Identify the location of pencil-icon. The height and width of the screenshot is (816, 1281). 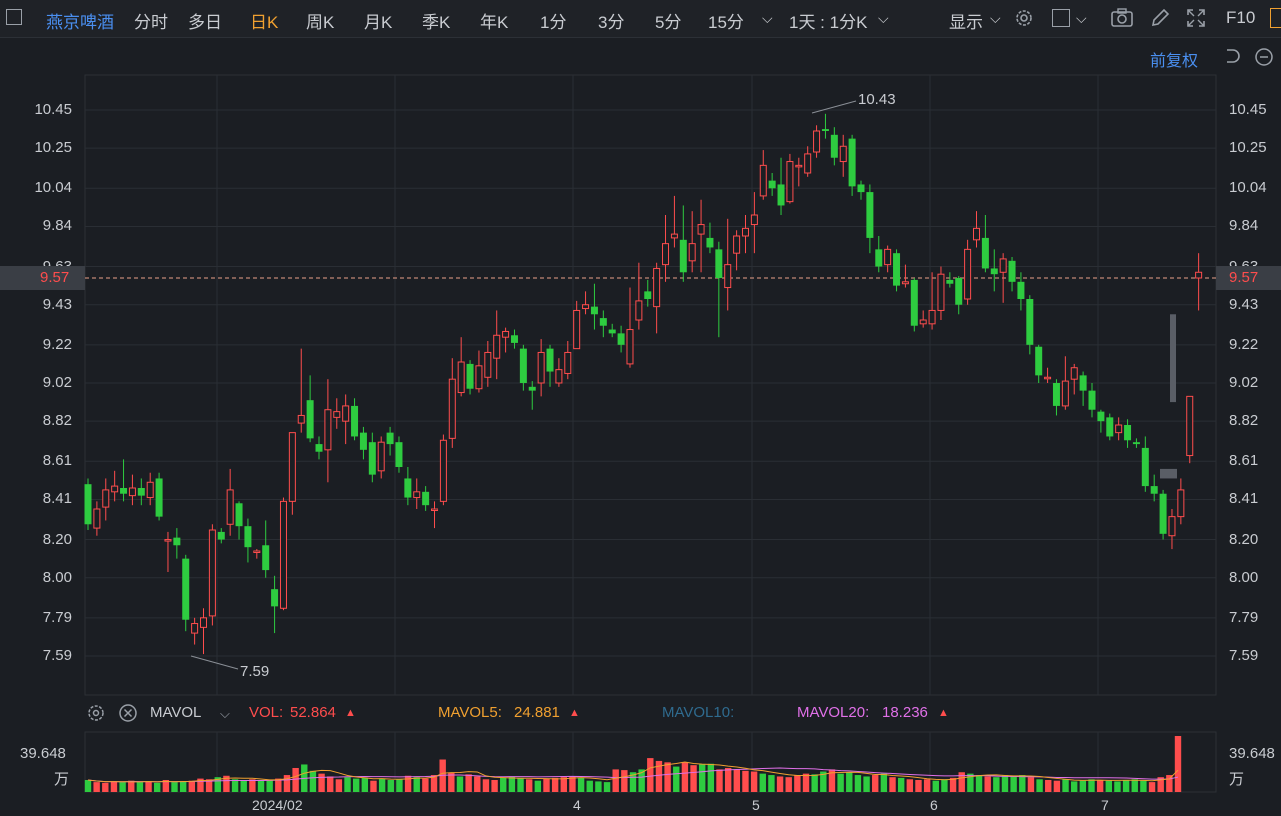
(1160, 18).